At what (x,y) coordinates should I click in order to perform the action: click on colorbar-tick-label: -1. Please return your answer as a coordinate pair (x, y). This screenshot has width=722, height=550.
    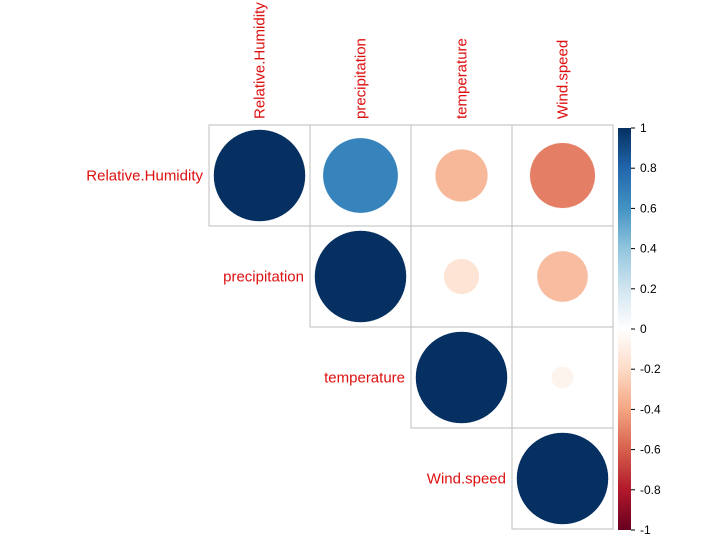
    Looking at the image, I should click on (645, 530).